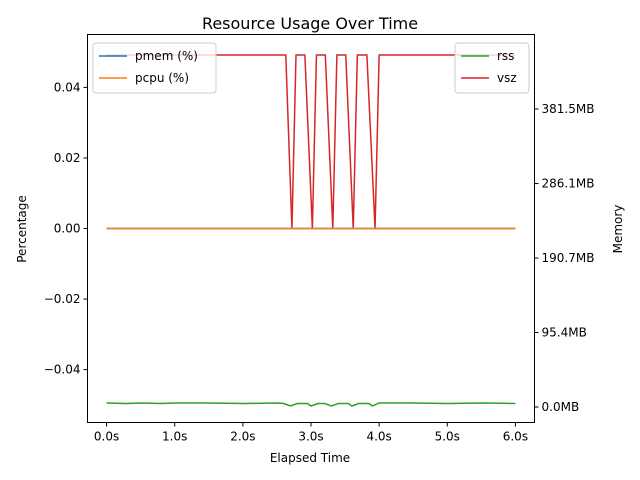 This screenshot has width=640, height=480. I want to click on legend-right: rss vsz, so click(492, 68).